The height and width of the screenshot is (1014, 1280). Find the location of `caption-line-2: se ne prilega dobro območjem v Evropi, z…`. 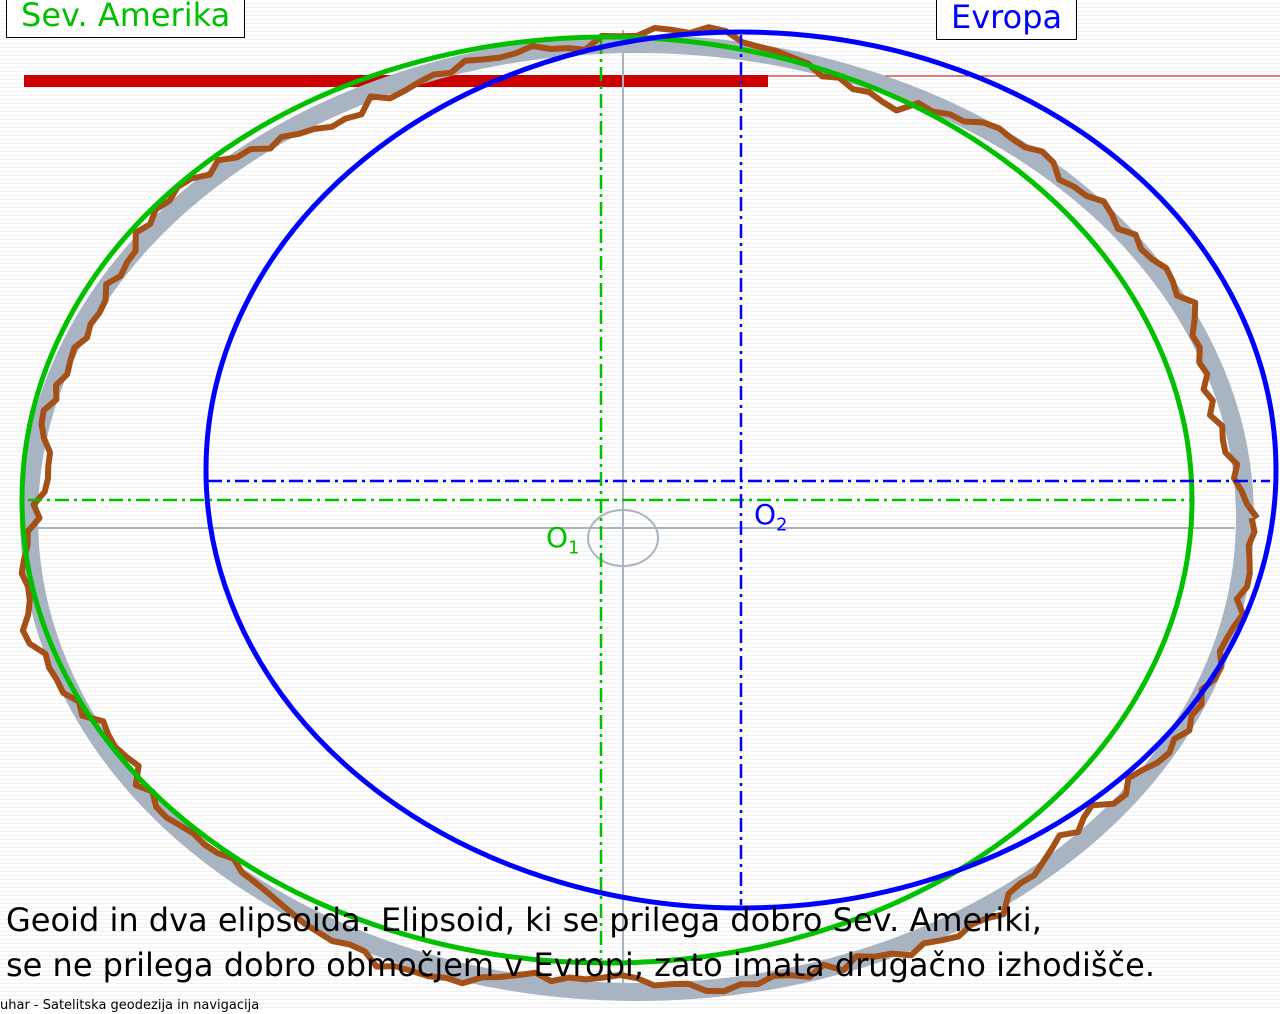

caption-line-2: se ne prilega dobro območjem v Evropi, z… is located at coordinates (580, 965).